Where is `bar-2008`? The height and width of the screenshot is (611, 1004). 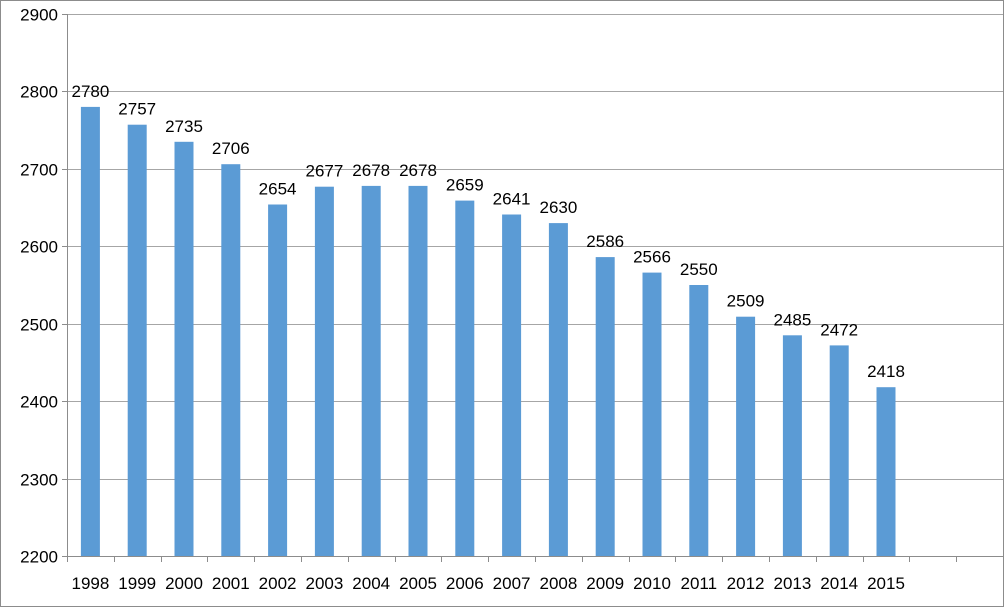
bar-2008 is located at coordinates (558, 389).